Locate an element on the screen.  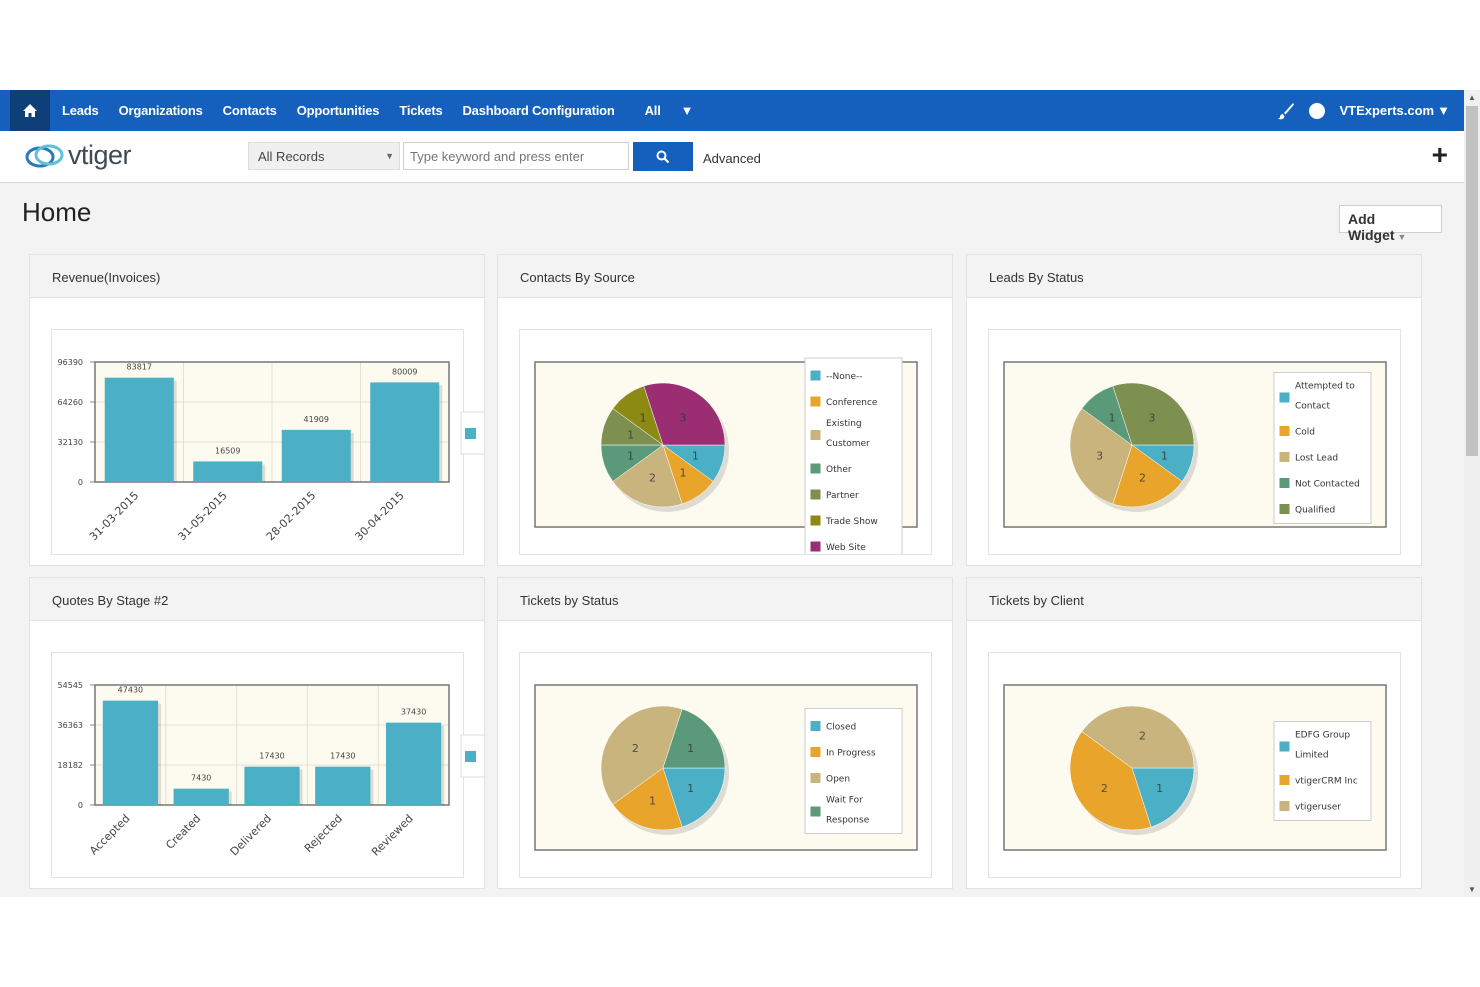
nav-dashboard-configuration: Dashboard Configuration is located at coordinates (538, 110).